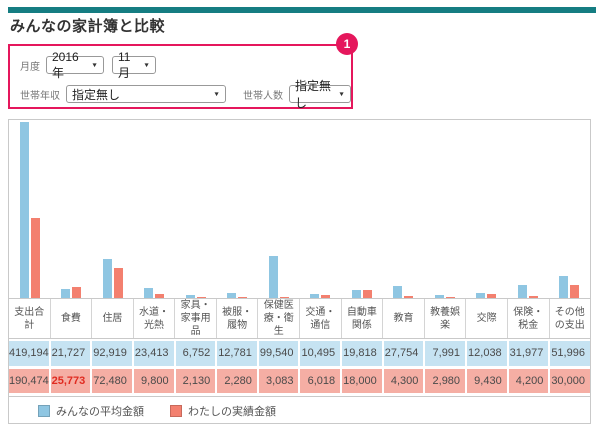  What do you see at coordinates (278, 381) in the screenshot?
I see `my-value-cell: 3,083` at bounding box center [278, 381].